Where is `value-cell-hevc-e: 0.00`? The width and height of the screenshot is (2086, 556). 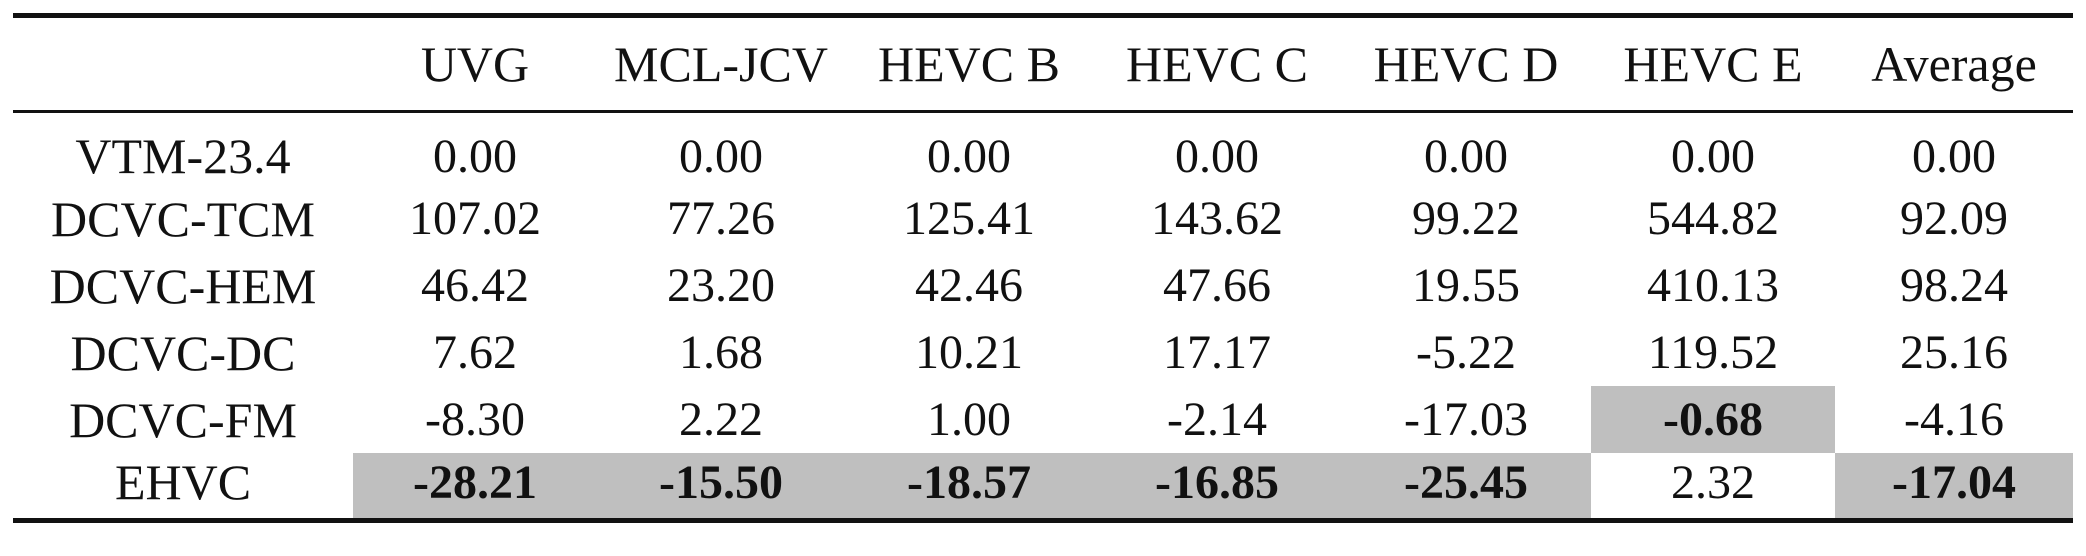
value-cell-hevc-e: 0.00 is located at coordinates (1713, 156).